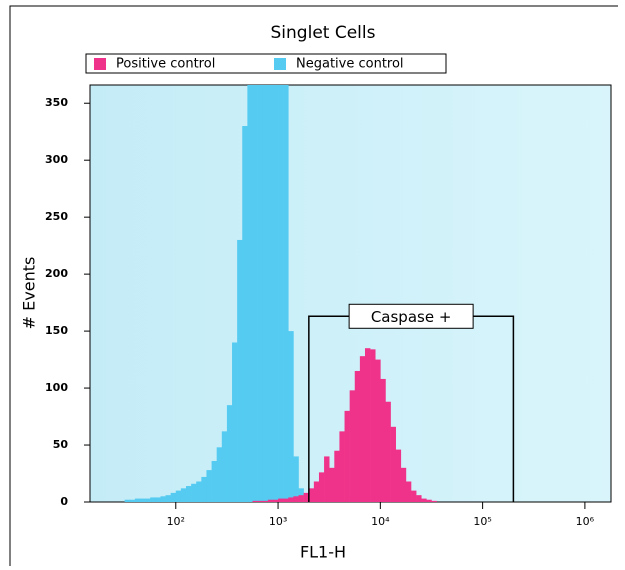 The width and height of the screenshot is (625, 570). What do you see at coordinates (165, 64) in the screenshot?
I see `legend-label: Positive control` at bounding box center [165, 64].